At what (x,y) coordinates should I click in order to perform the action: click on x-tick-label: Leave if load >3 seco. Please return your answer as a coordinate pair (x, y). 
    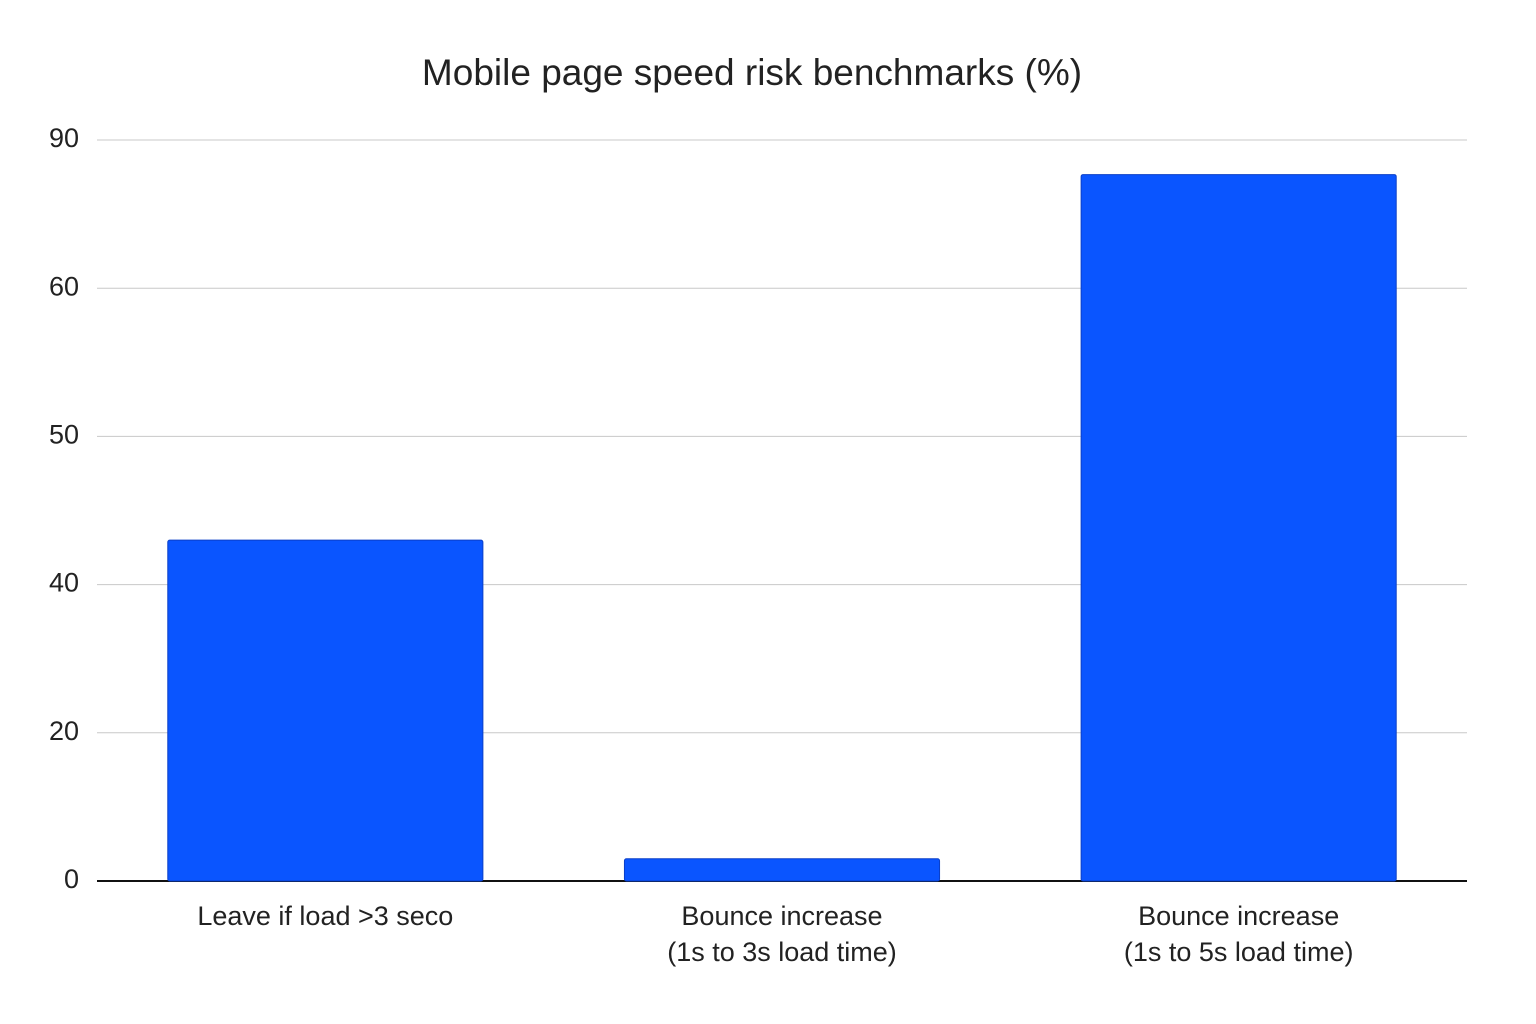
    Looking at the image, I should click on (325, 916).